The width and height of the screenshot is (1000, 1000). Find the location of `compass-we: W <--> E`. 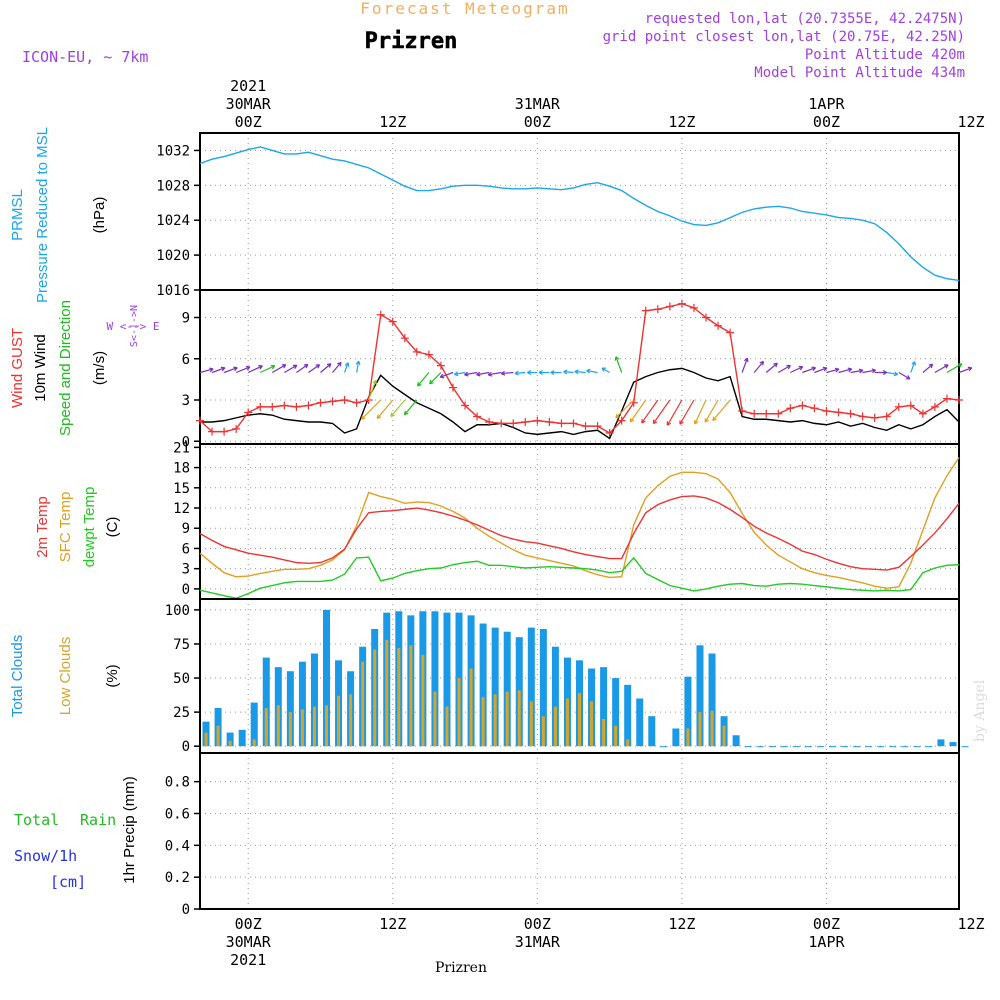

compass-we: W <--> E is located at coordinates (133, 326).